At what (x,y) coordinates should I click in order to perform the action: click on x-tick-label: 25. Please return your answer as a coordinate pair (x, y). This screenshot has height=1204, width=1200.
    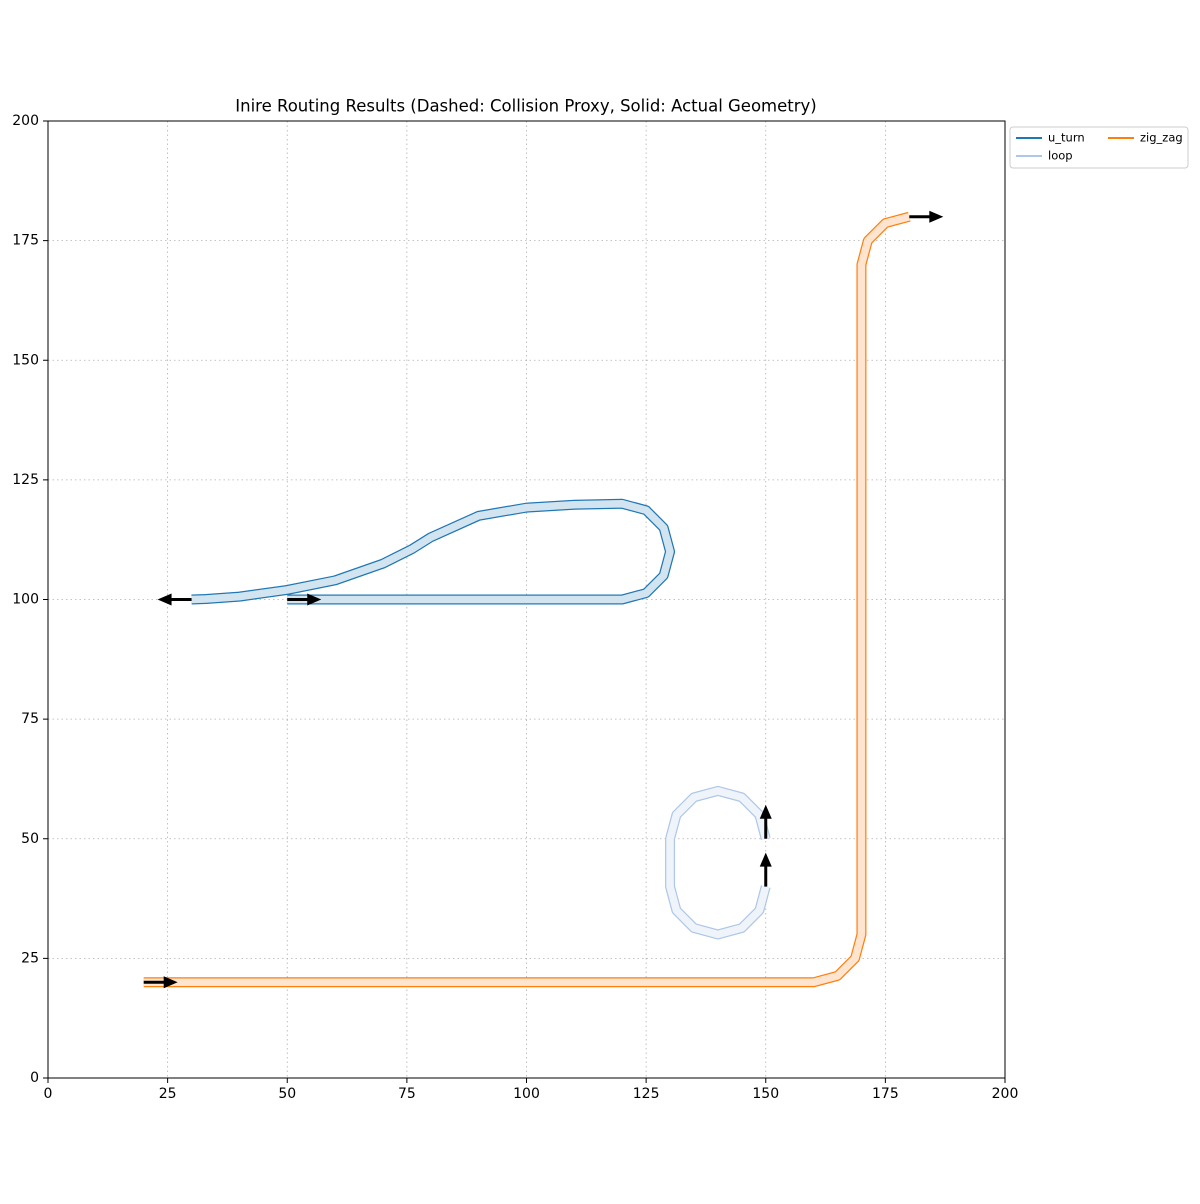
    Looking at the image, I should click on (168, 1094).